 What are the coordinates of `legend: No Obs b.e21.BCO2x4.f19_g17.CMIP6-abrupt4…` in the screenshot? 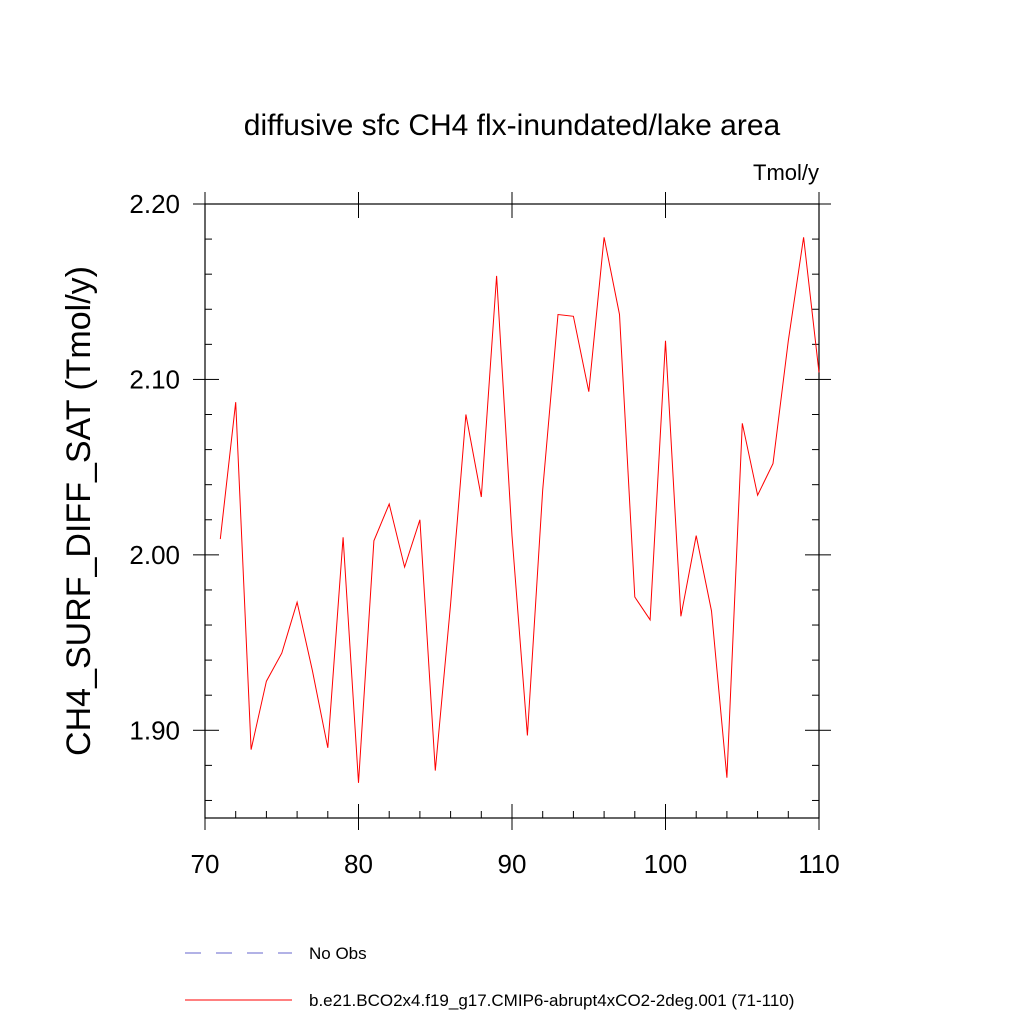 It's located at (489, 977).